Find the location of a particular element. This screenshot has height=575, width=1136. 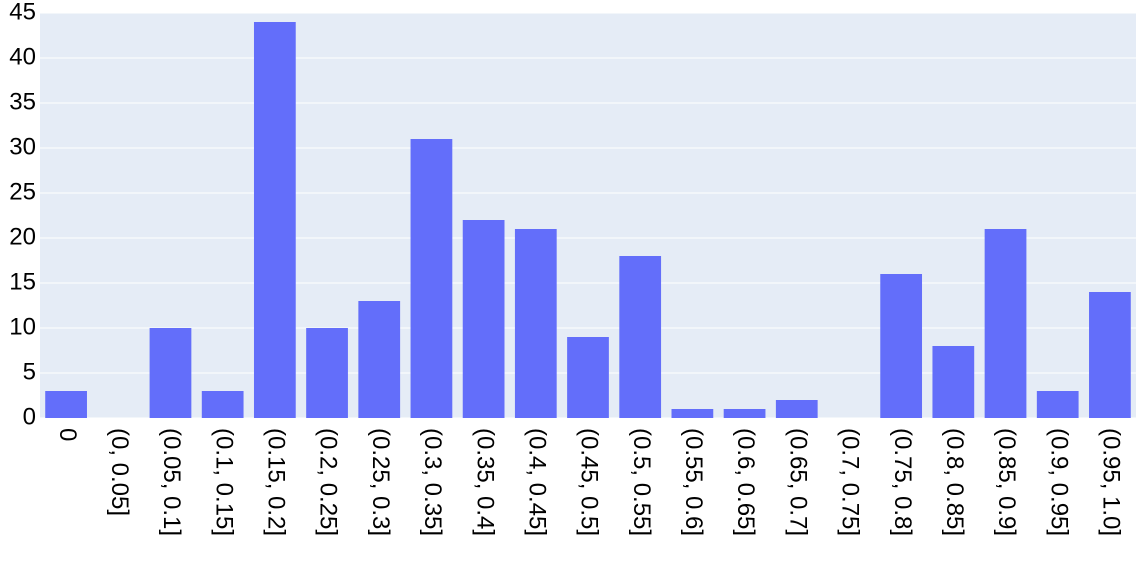

x-tick-label: (0.1, 0.15] is located at coordinates (223, 482).